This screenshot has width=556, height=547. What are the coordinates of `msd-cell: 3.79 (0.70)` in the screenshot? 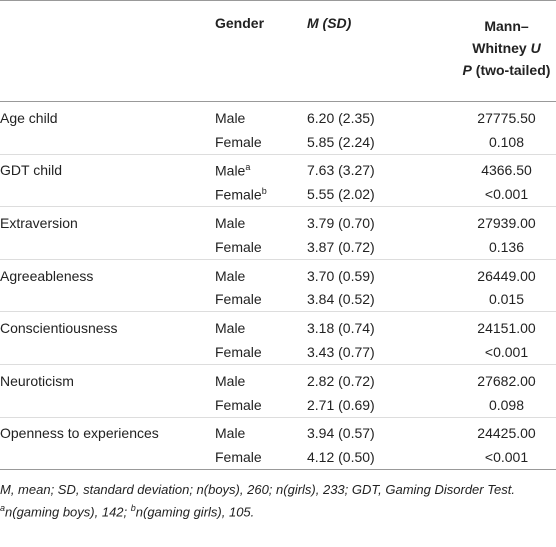 It's located at (382, 221).